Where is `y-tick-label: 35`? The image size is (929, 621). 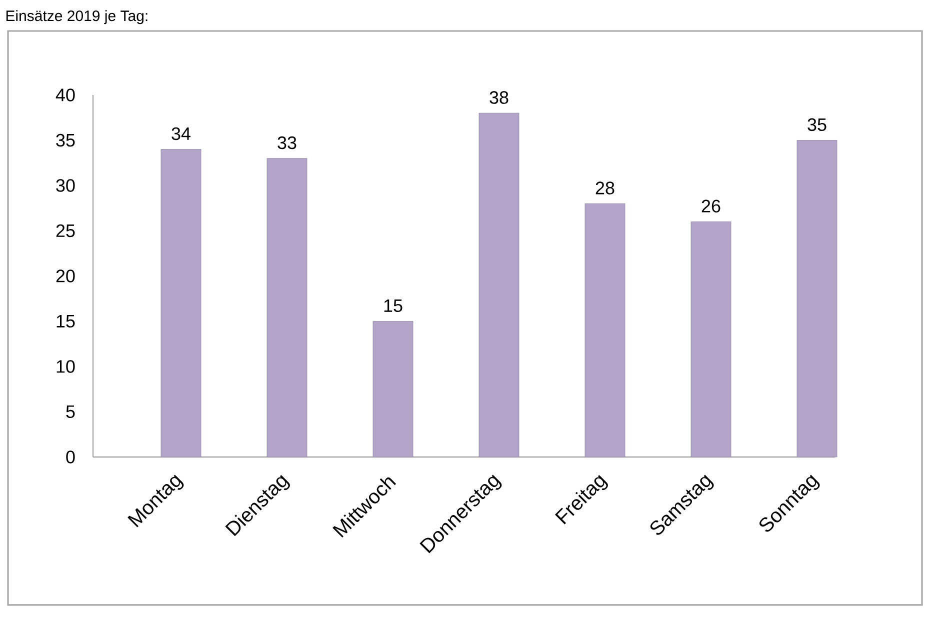 y-tick-label: 35 is located at coordinates (65, 140).